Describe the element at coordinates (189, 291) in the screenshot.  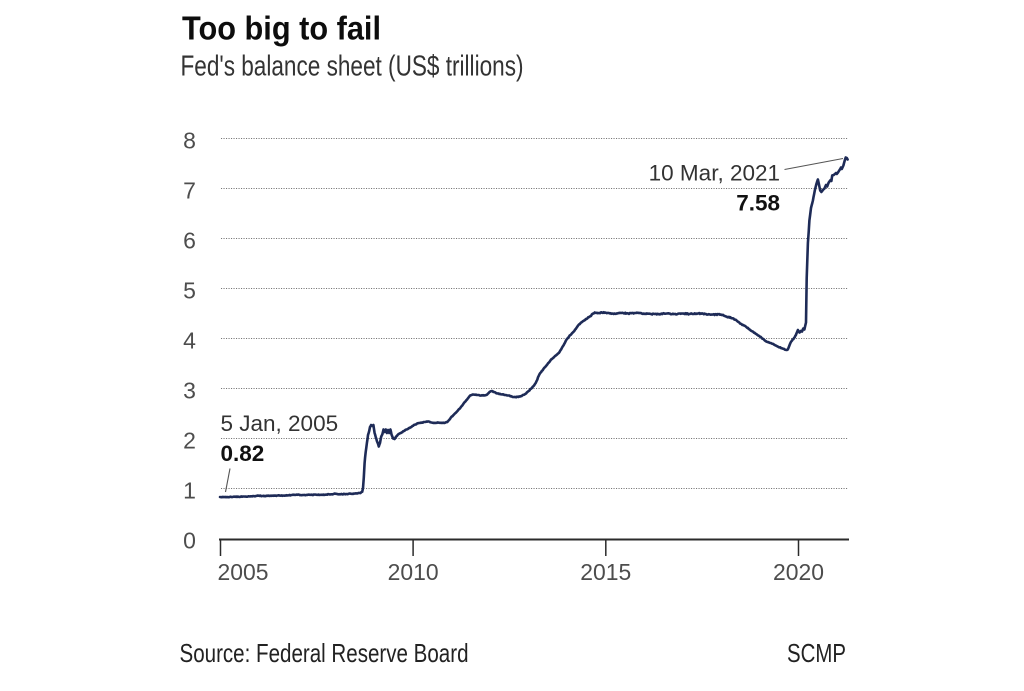
I see `svg-text: 5` at that location.